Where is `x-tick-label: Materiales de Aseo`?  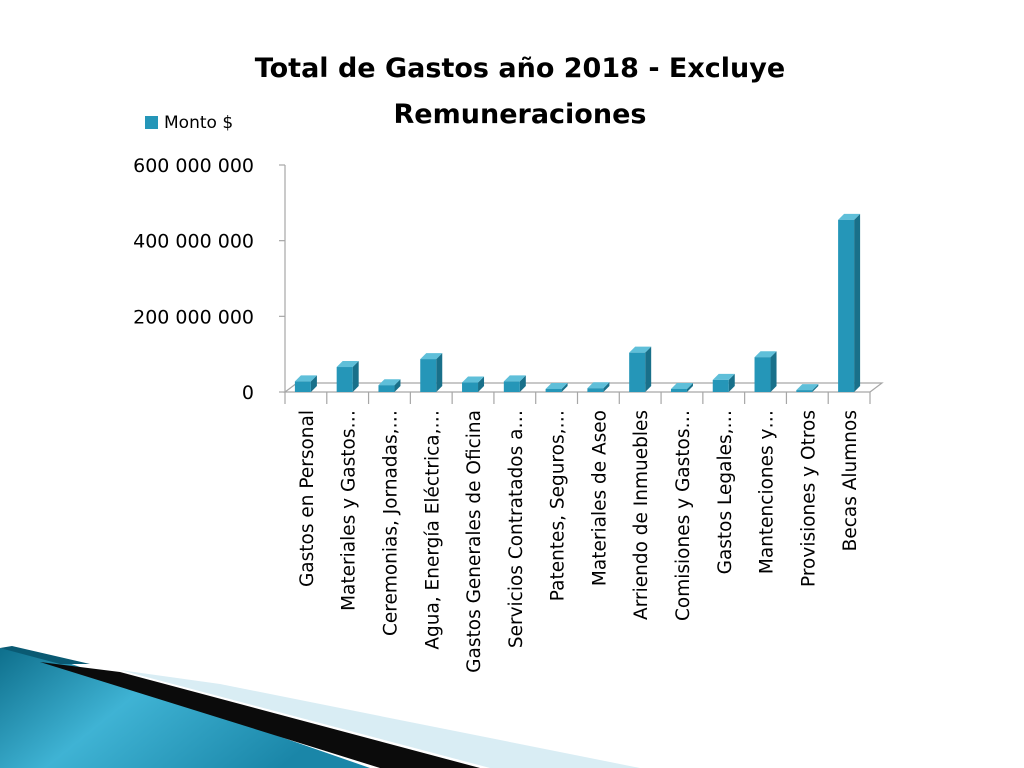
x-tick-label: Materiales de Aseo is located at coordinates (599, 498).